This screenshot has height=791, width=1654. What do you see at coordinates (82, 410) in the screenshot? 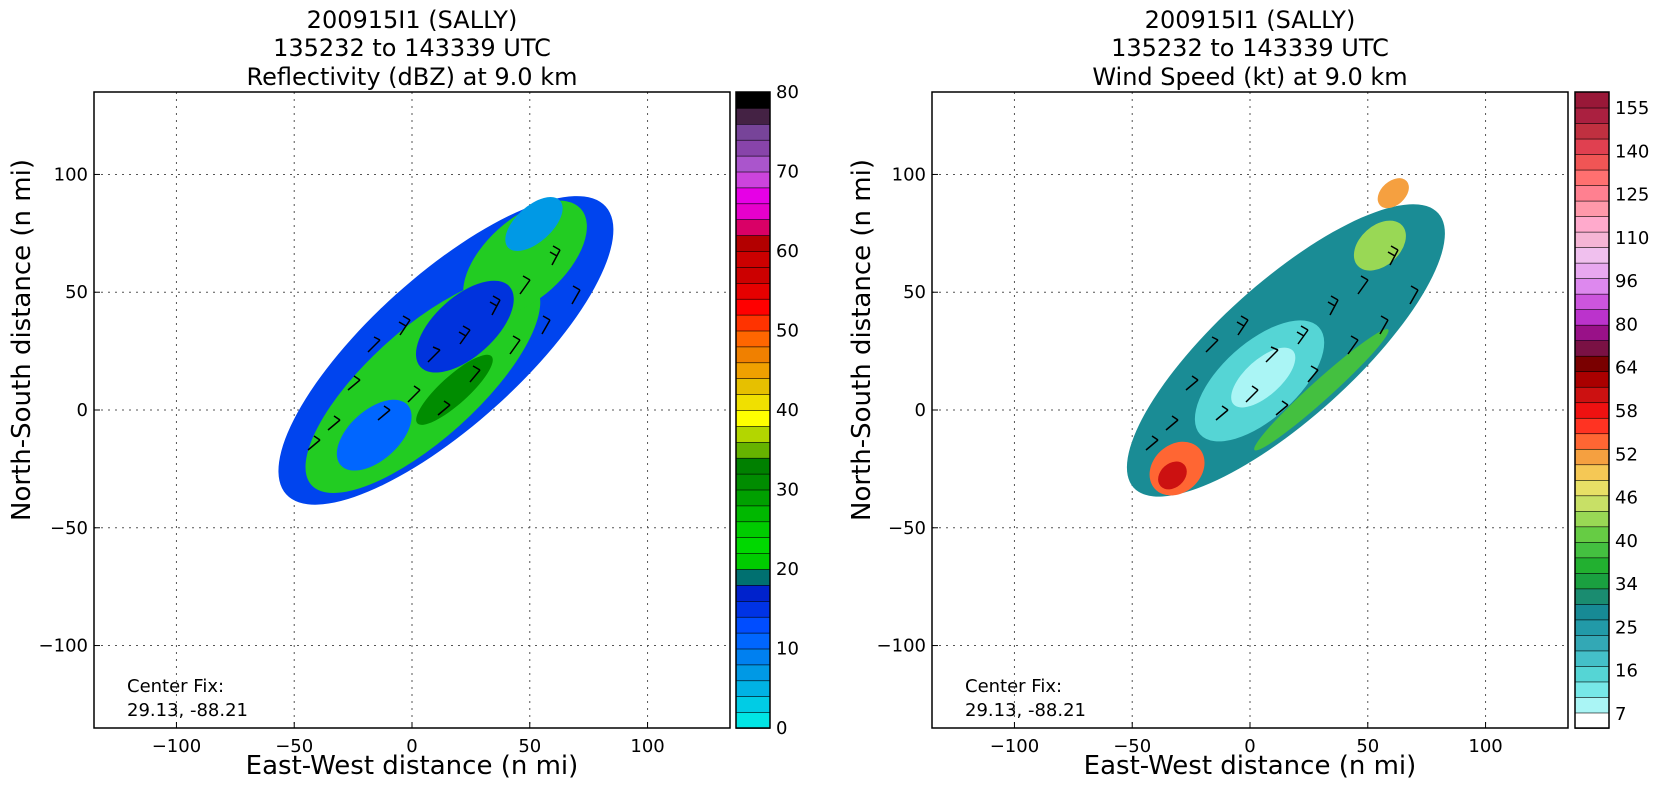
I see `y-tick-label: 0` at bounding box center [82, 410].